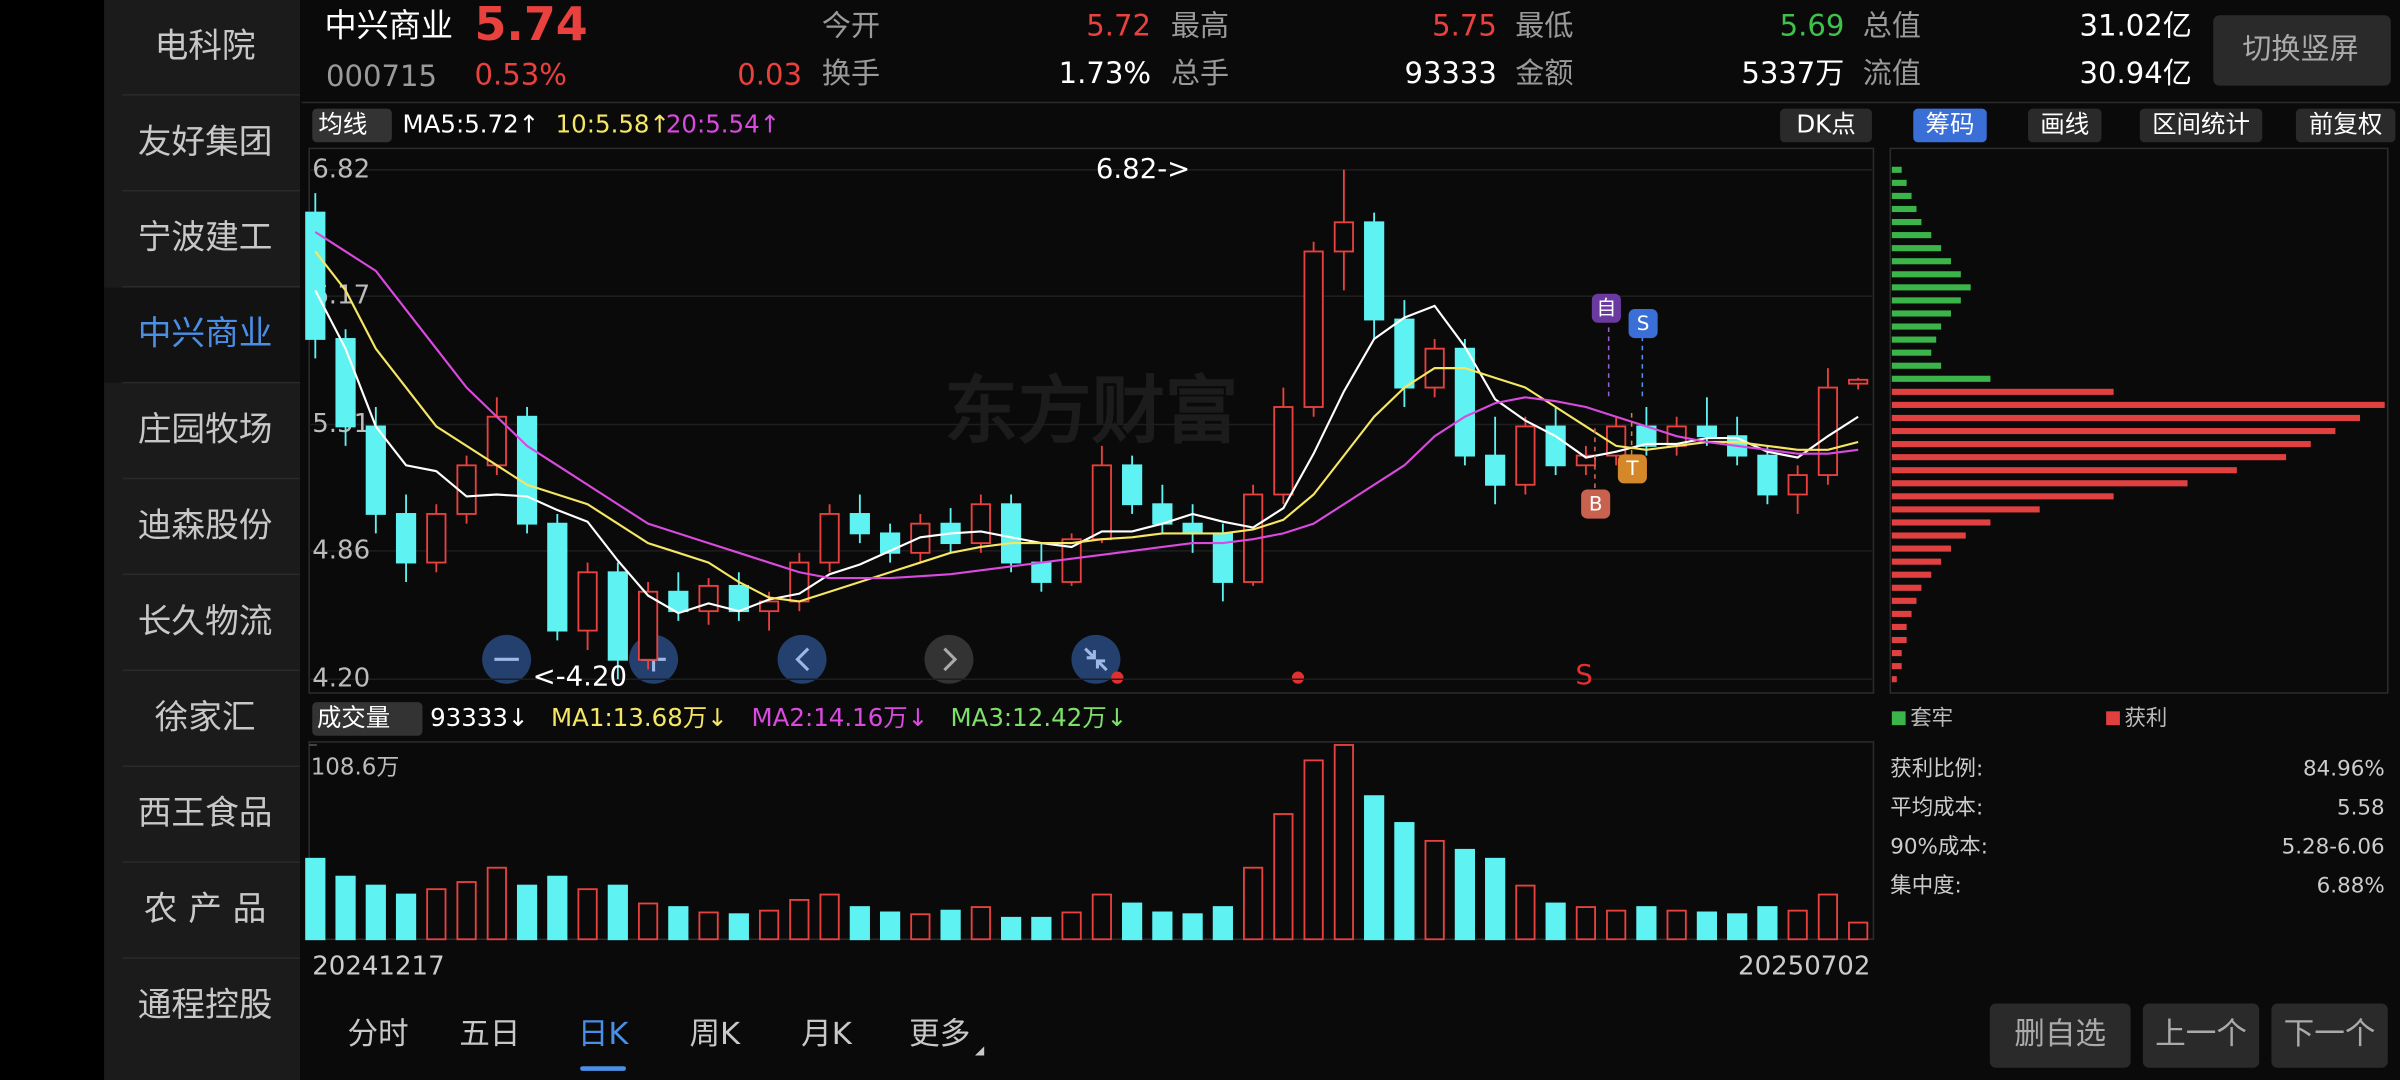 This screenshot has height=1080, width=2400. Describe the element at coordinates (377, 1034) in the screenshot. I see `tab: 分时` at that location.